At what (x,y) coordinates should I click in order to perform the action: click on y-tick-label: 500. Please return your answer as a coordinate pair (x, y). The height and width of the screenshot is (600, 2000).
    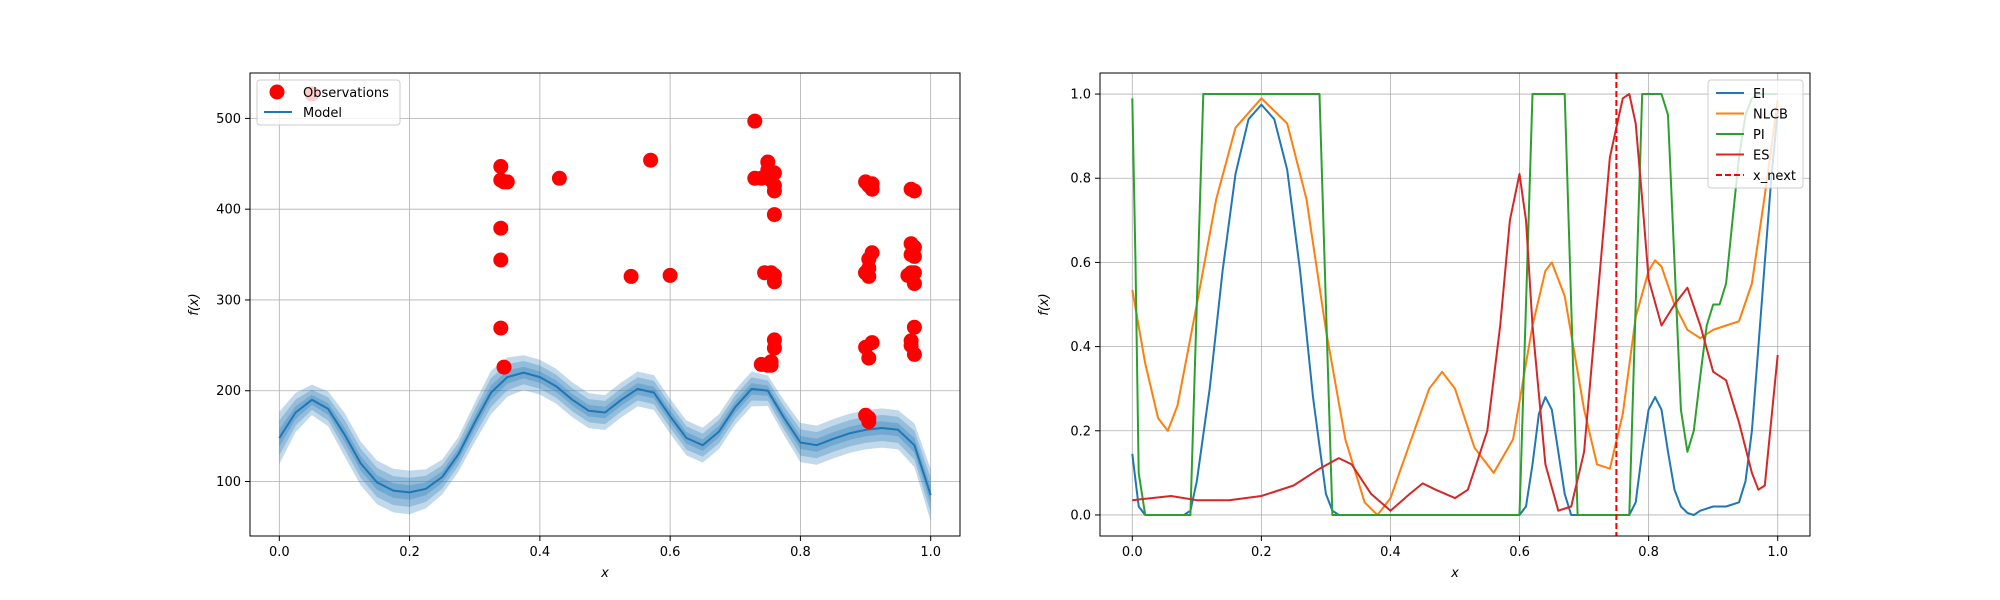
    Looking at the image, I should click on (228, 119).